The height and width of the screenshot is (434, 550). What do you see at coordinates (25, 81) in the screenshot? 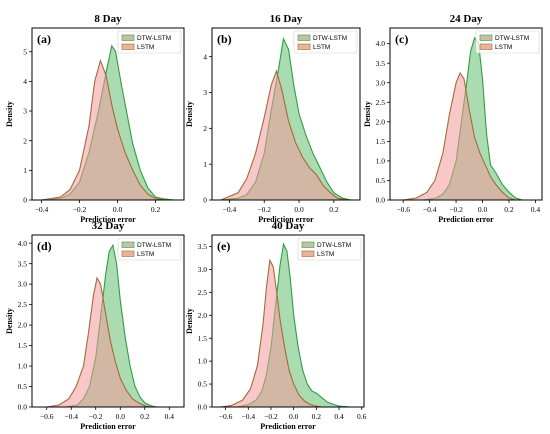
I see `y-tick-label: 4` at bounding box center [25, 81].